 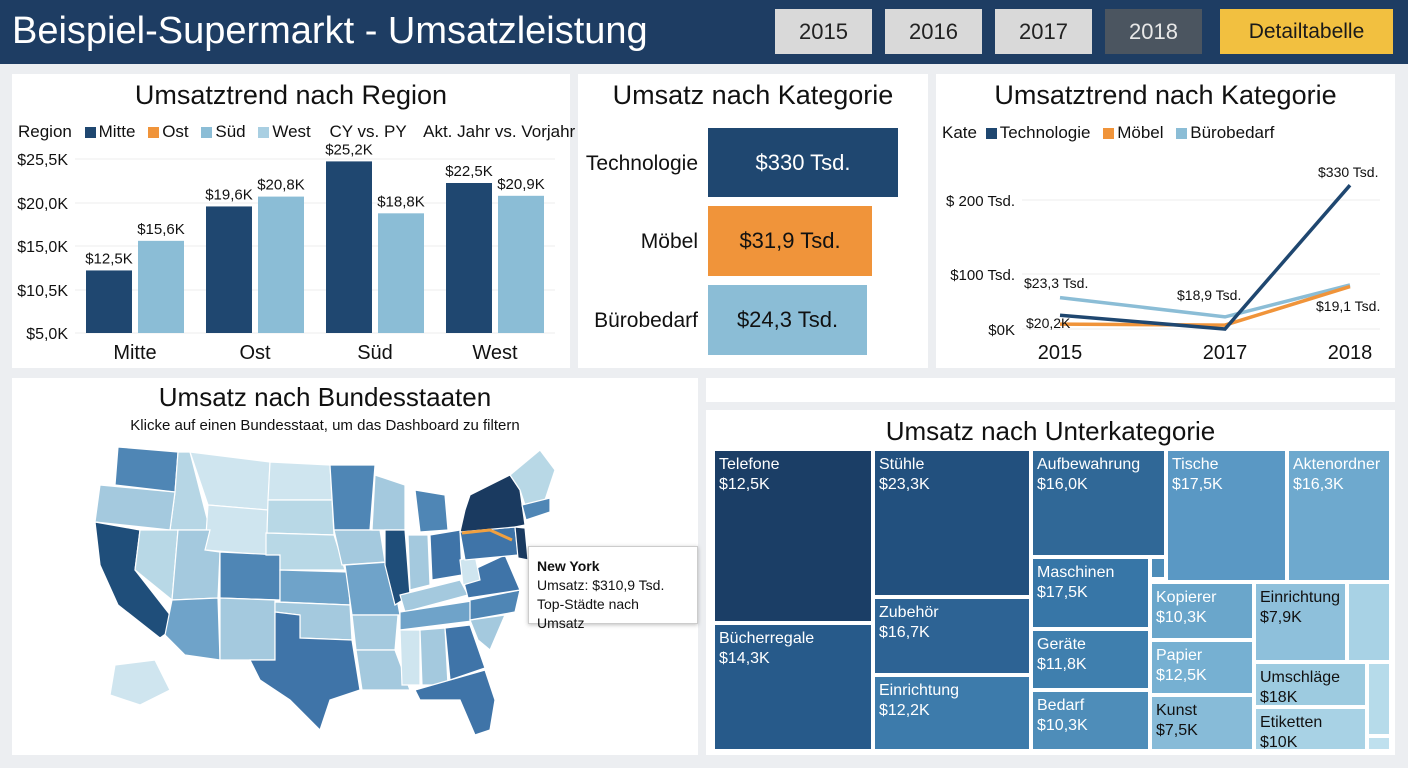 I want to click on state-la, so click(x=383, y=670).